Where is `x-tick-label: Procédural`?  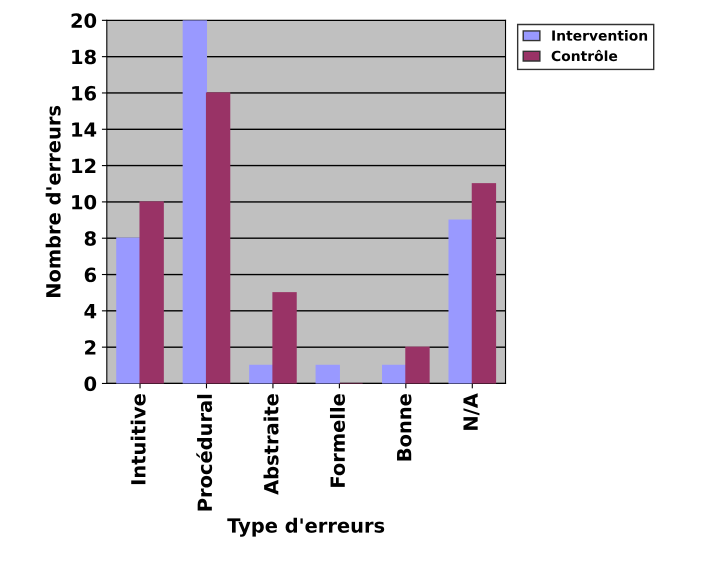 x-tick-label: Procédural is located at coordinates (204, 452).